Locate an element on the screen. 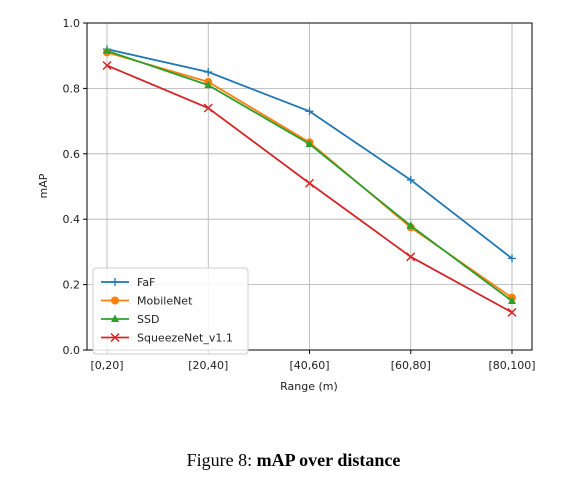 Image resolution: width=587 pixels, height=497 pixels. x-tick-label: [40,60] is located at coordinates (309, 365).